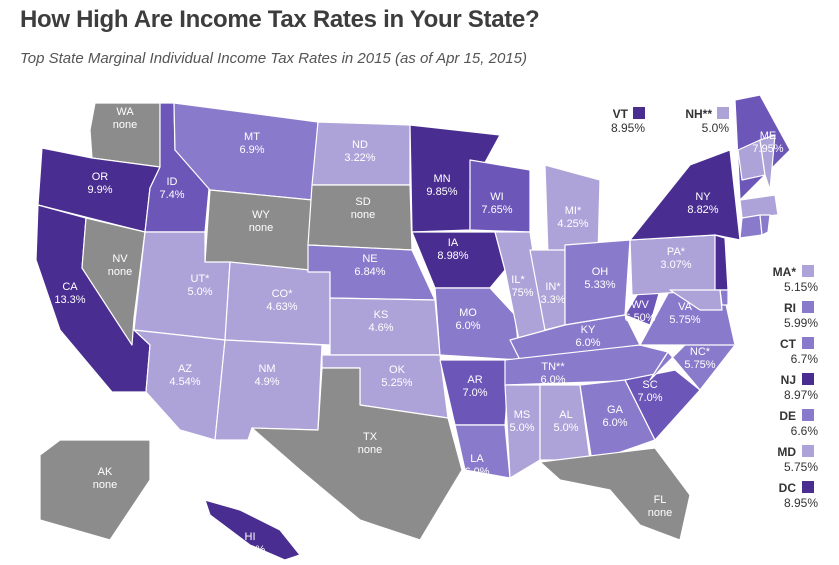 This screenshot has height=565, width=839. I want to click on state-rate-il: 3.75%, so click(517, 293).